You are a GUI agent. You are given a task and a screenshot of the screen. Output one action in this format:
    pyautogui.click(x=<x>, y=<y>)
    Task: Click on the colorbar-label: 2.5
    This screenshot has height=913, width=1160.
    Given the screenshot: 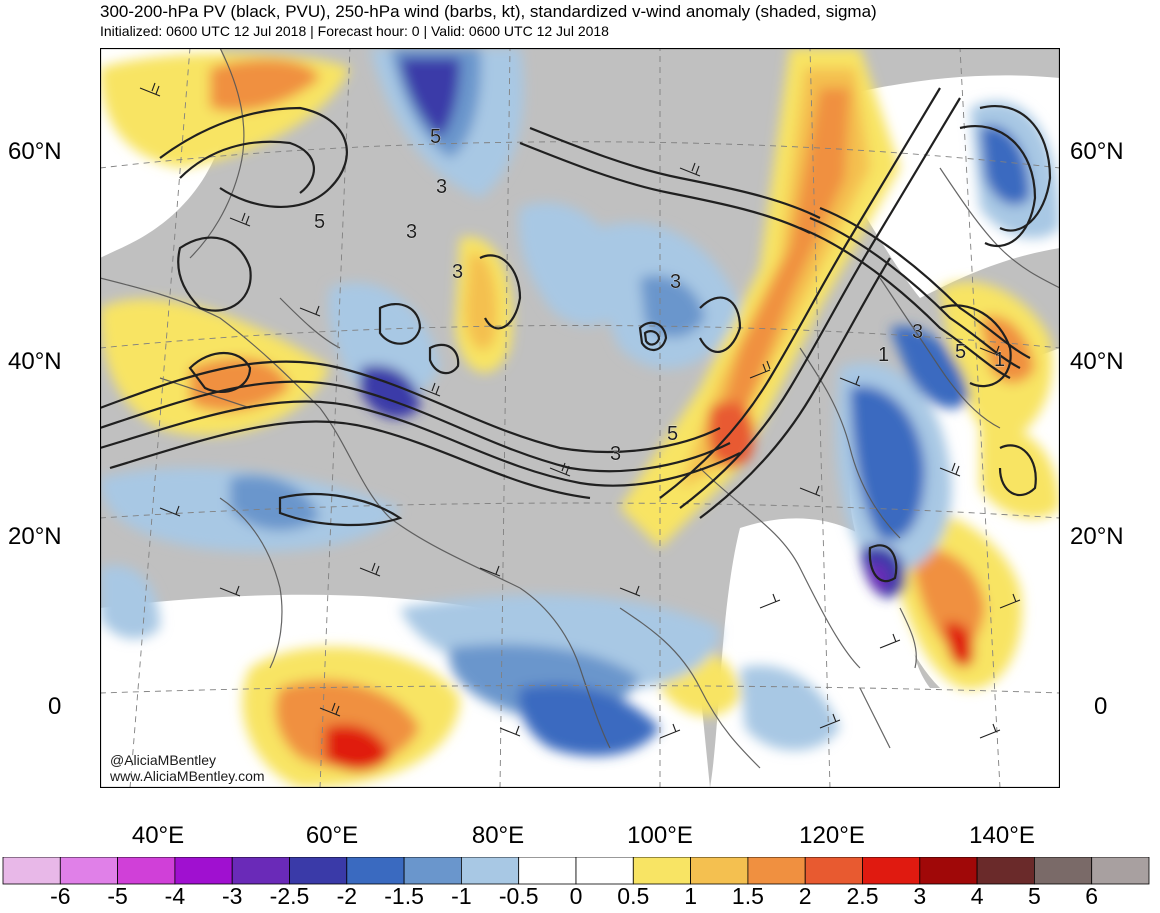 What is the action you would take?
    pyautogui.click(x=862, y=896)
    